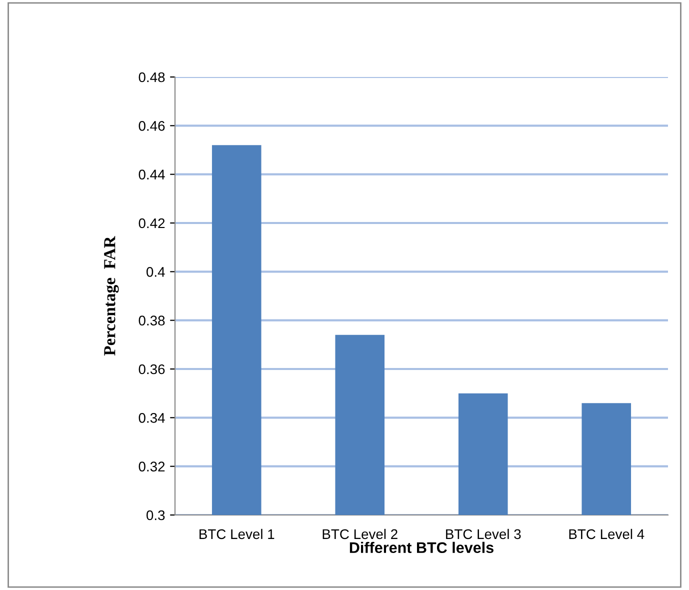 This screenshot has height=590, width=689. Describe the element at coordinates (151, 467) in the screenshot. I see `y-tick-label: 0.32` at that location.